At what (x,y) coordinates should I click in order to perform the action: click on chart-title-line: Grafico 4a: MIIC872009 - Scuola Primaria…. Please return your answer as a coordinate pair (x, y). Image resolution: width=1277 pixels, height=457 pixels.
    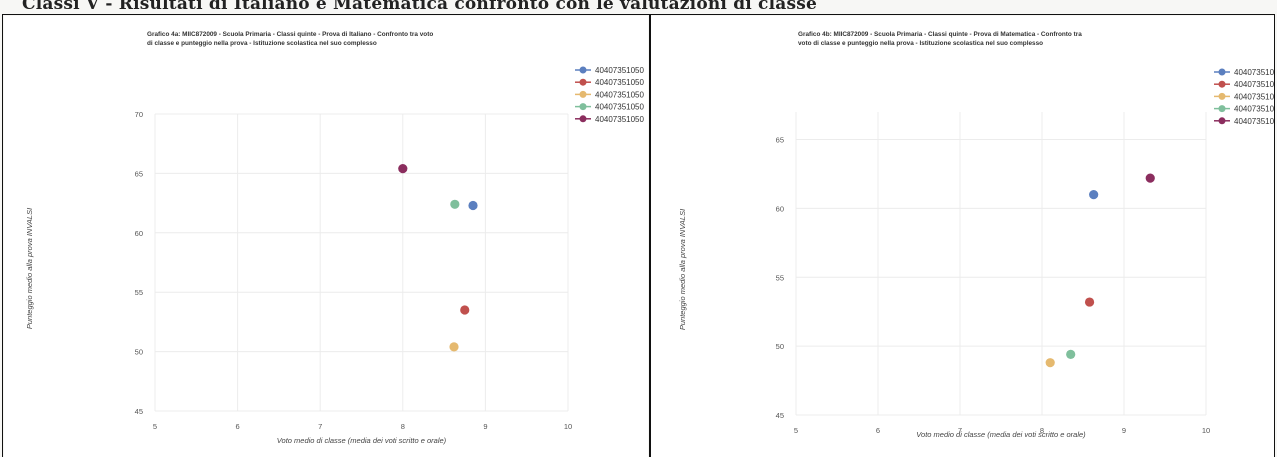
    Looking at the image, I should click on (290, 34).